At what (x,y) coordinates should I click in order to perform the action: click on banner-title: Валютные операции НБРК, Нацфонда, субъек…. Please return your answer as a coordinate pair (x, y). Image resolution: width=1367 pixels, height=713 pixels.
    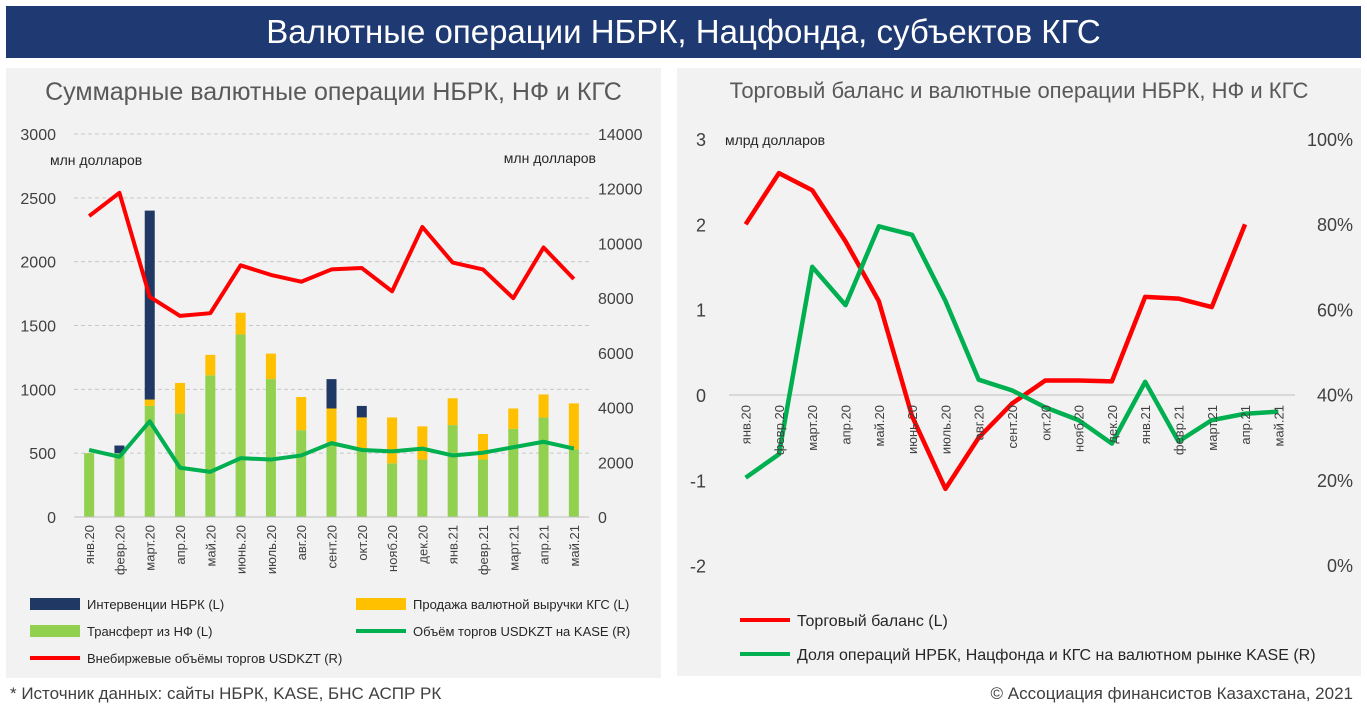
    Looking at the image, I should click on (683, 31).